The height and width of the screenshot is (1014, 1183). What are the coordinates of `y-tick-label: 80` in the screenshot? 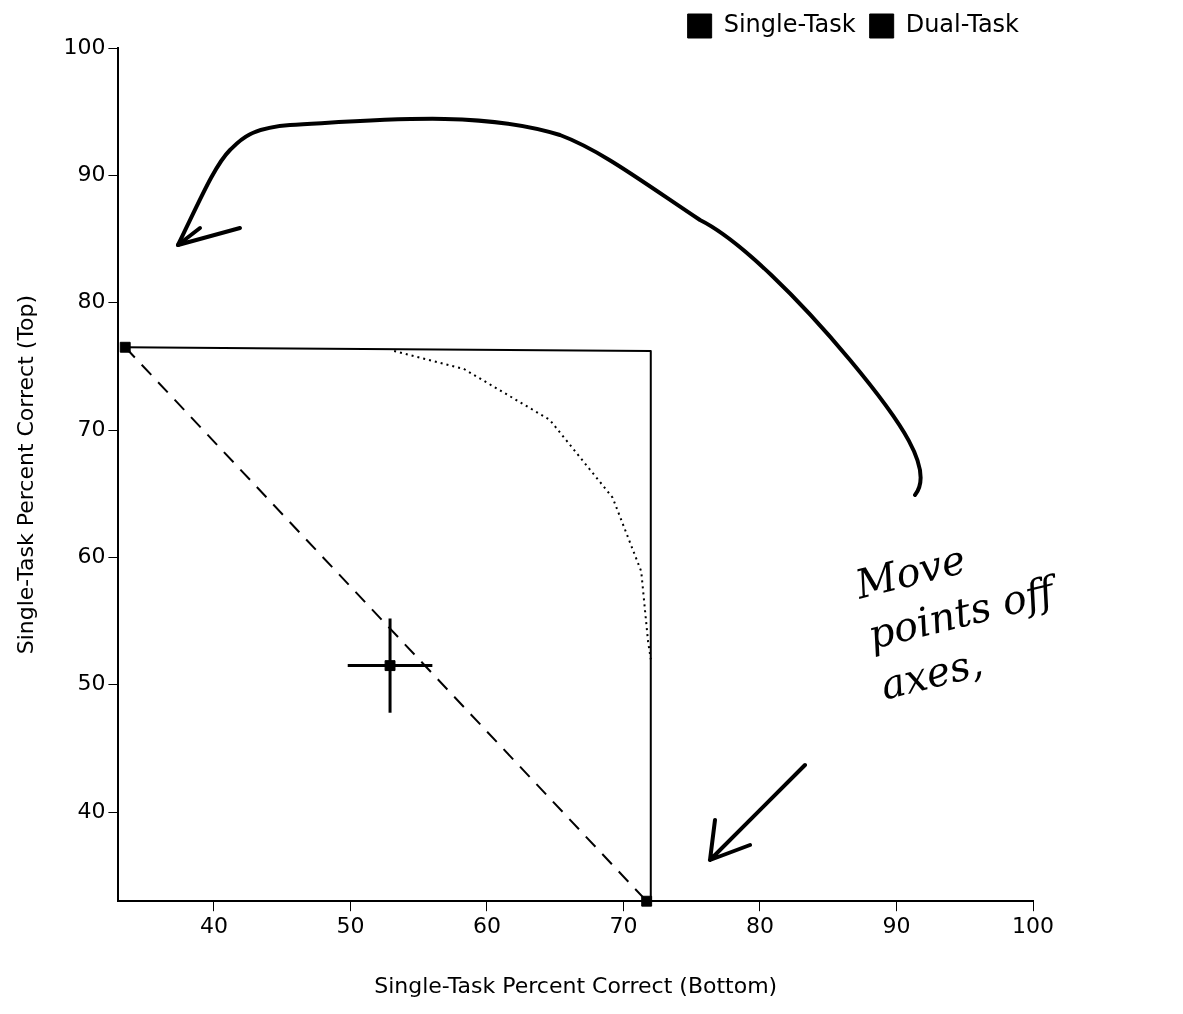 It's located at (91, 301).